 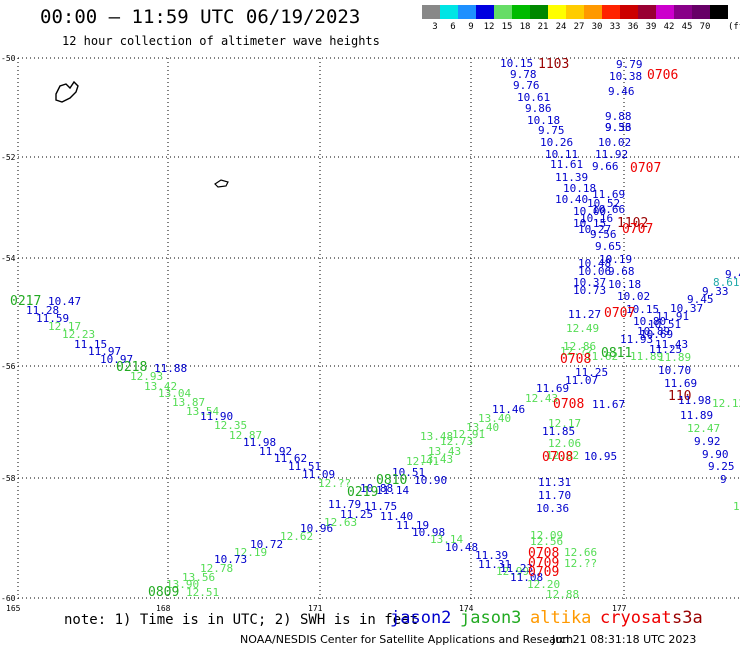 What do you see at coordinates (380, 506) in the screenshot?
I see `wave-height-label: 11.75` at bounding box center [380, 506].